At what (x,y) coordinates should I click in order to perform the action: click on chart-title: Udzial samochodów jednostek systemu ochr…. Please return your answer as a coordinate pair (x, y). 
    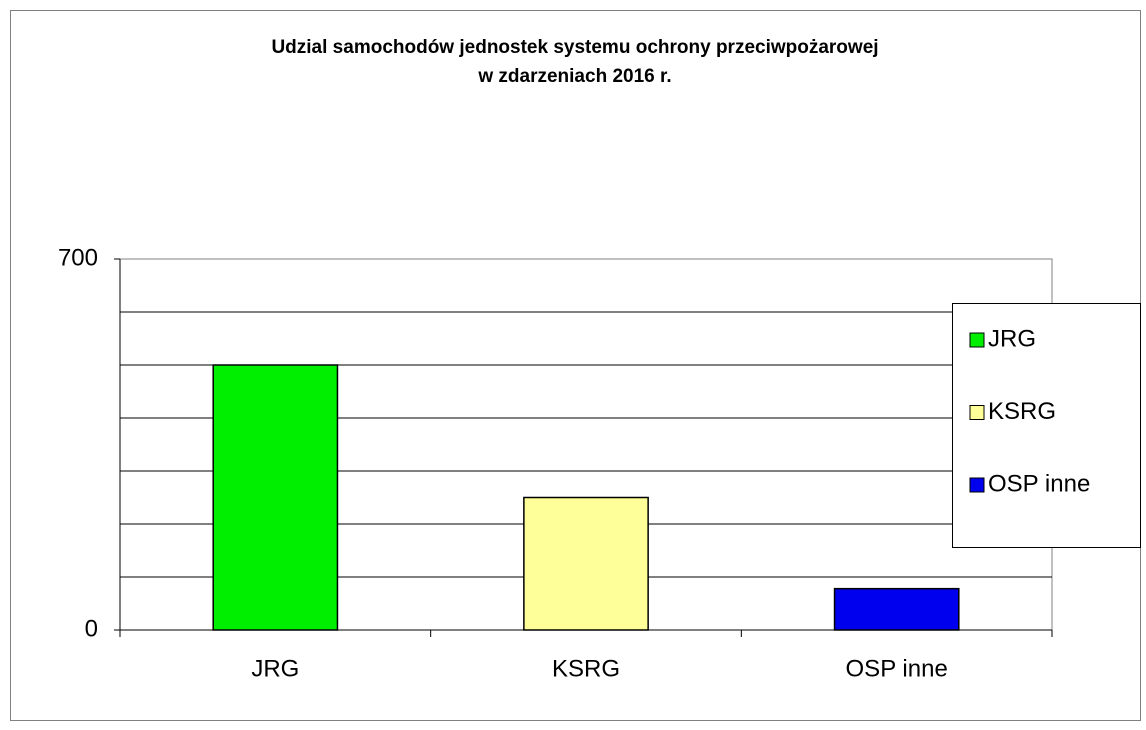
    Looking at the image, I should click on (574, 47).